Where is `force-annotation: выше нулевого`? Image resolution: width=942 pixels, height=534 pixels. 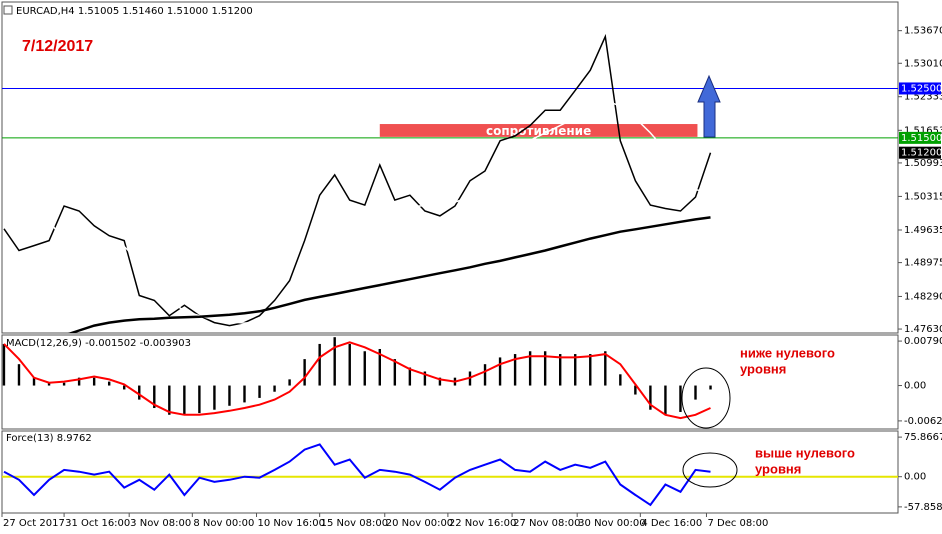 force-annotation: выше нулевого is located at coordinates (805, 452).